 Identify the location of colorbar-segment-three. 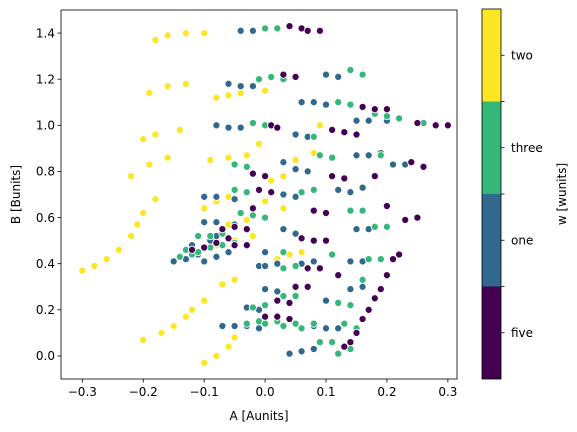
(491, 147).